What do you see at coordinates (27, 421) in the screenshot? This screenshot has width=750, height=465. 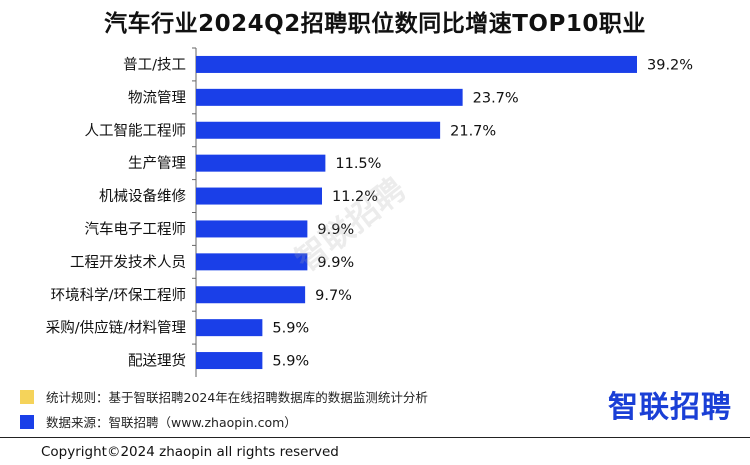 I see `source-legend-swatch` at bounding box center [27, 421].